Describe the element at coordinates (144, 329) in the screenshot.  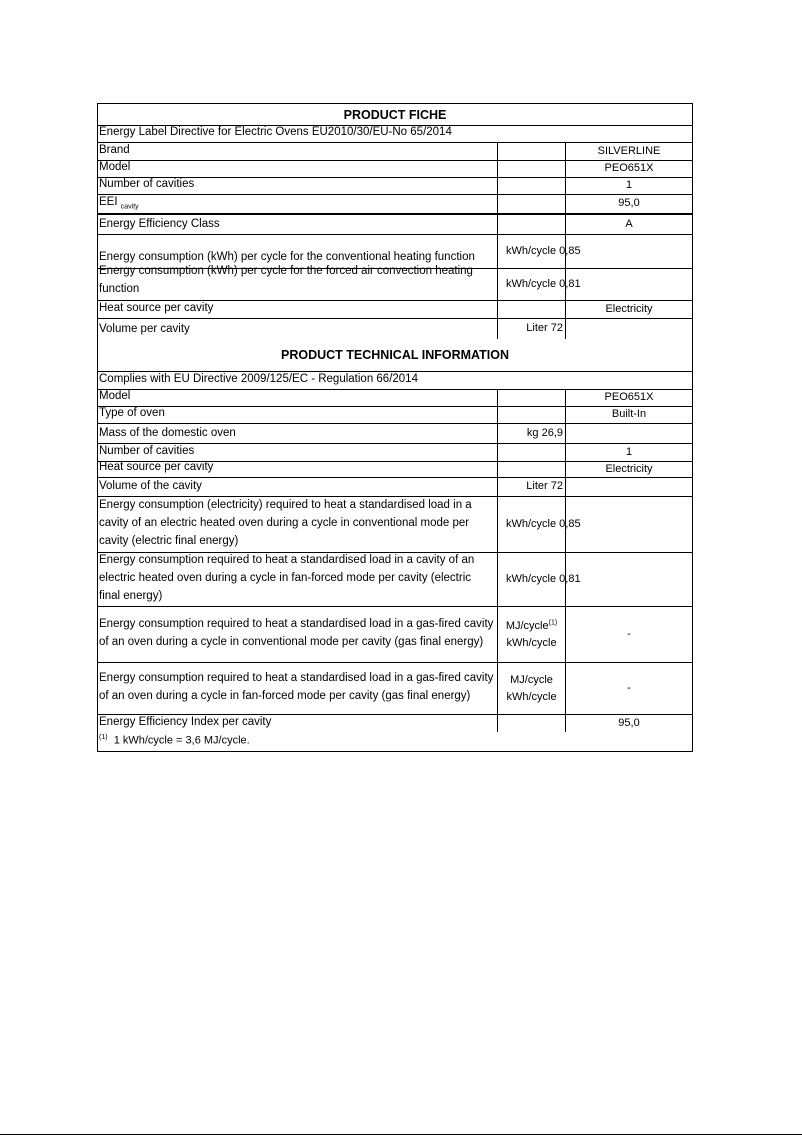
I see `row-label: Volume per cavity` at that location.